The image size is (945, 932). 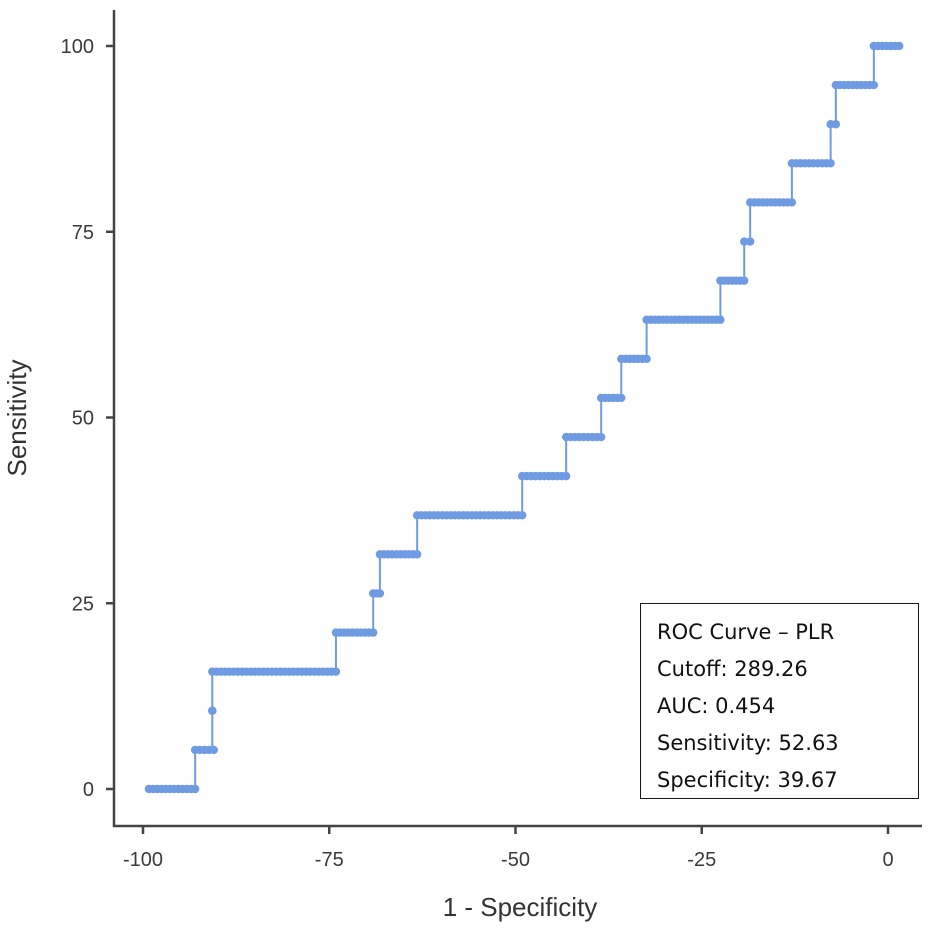 I want to click on x-tick-label: -25, so click(x=701, y=860).